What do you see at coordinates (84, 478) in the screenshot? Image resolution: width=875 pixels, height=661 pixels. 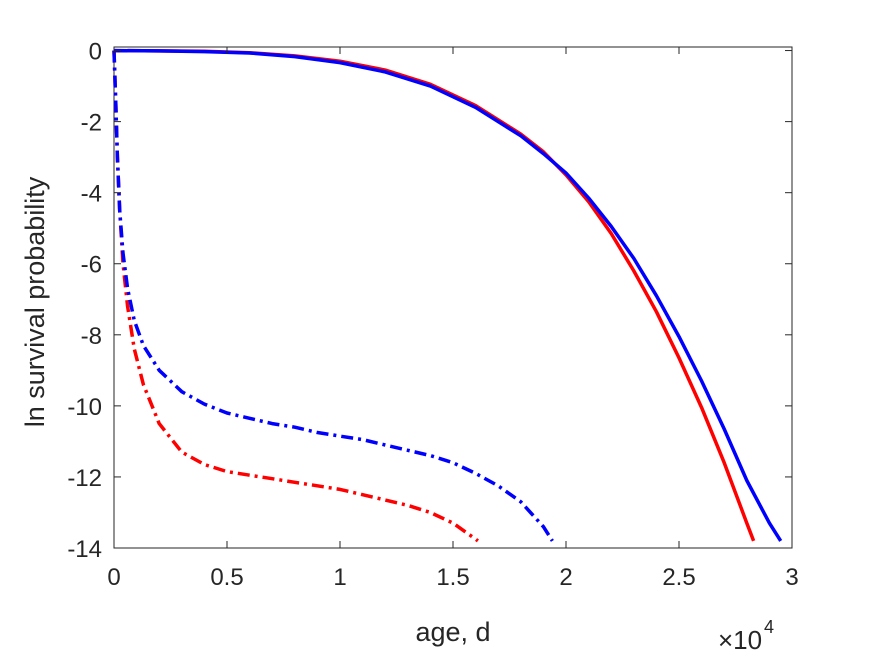 I see `y-tick-label: -12` at bounding box center [84, 478].